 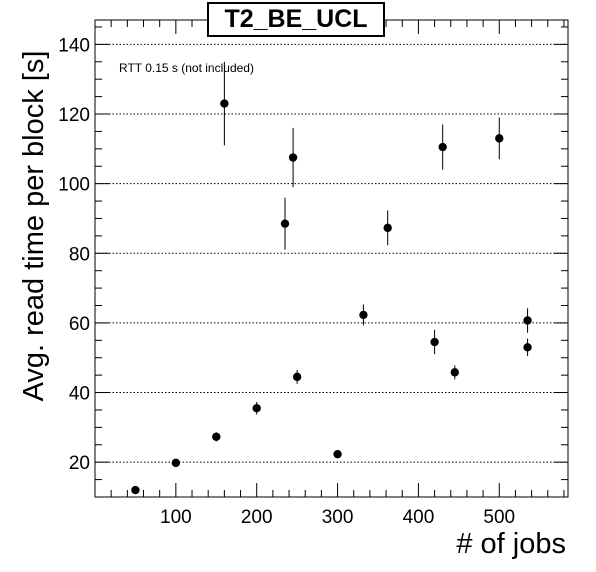 I want to click on y-tick-label: 80, so click(x=79, y=254).